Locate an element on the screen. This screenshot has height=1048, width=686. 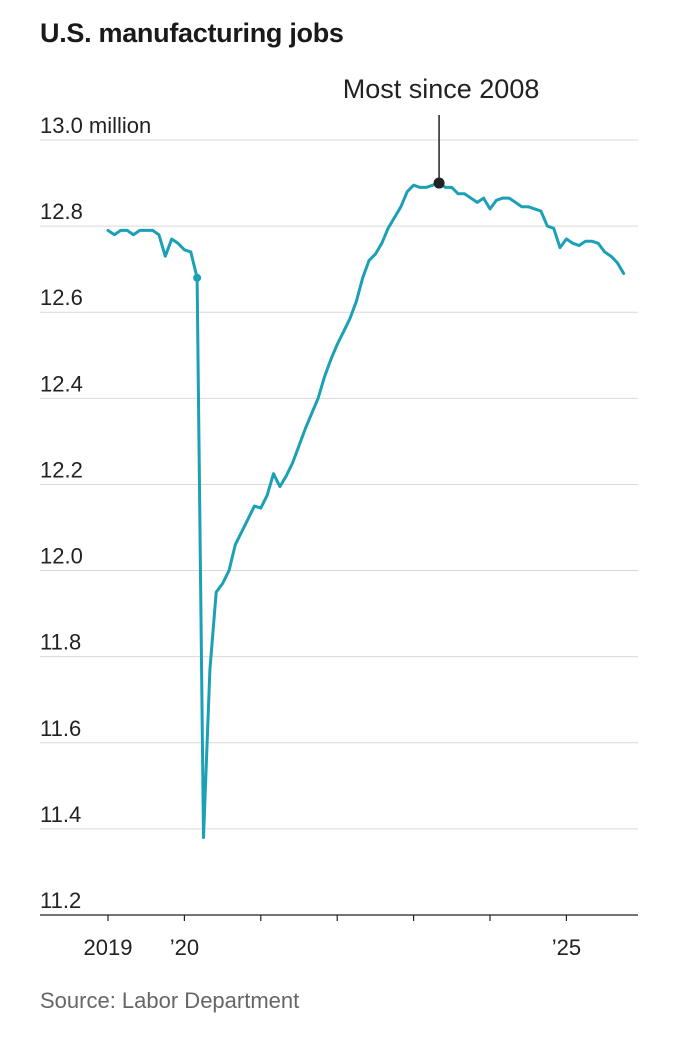
chart-title: U.S. manufacturing jobs is located at coordinates (192, 33).